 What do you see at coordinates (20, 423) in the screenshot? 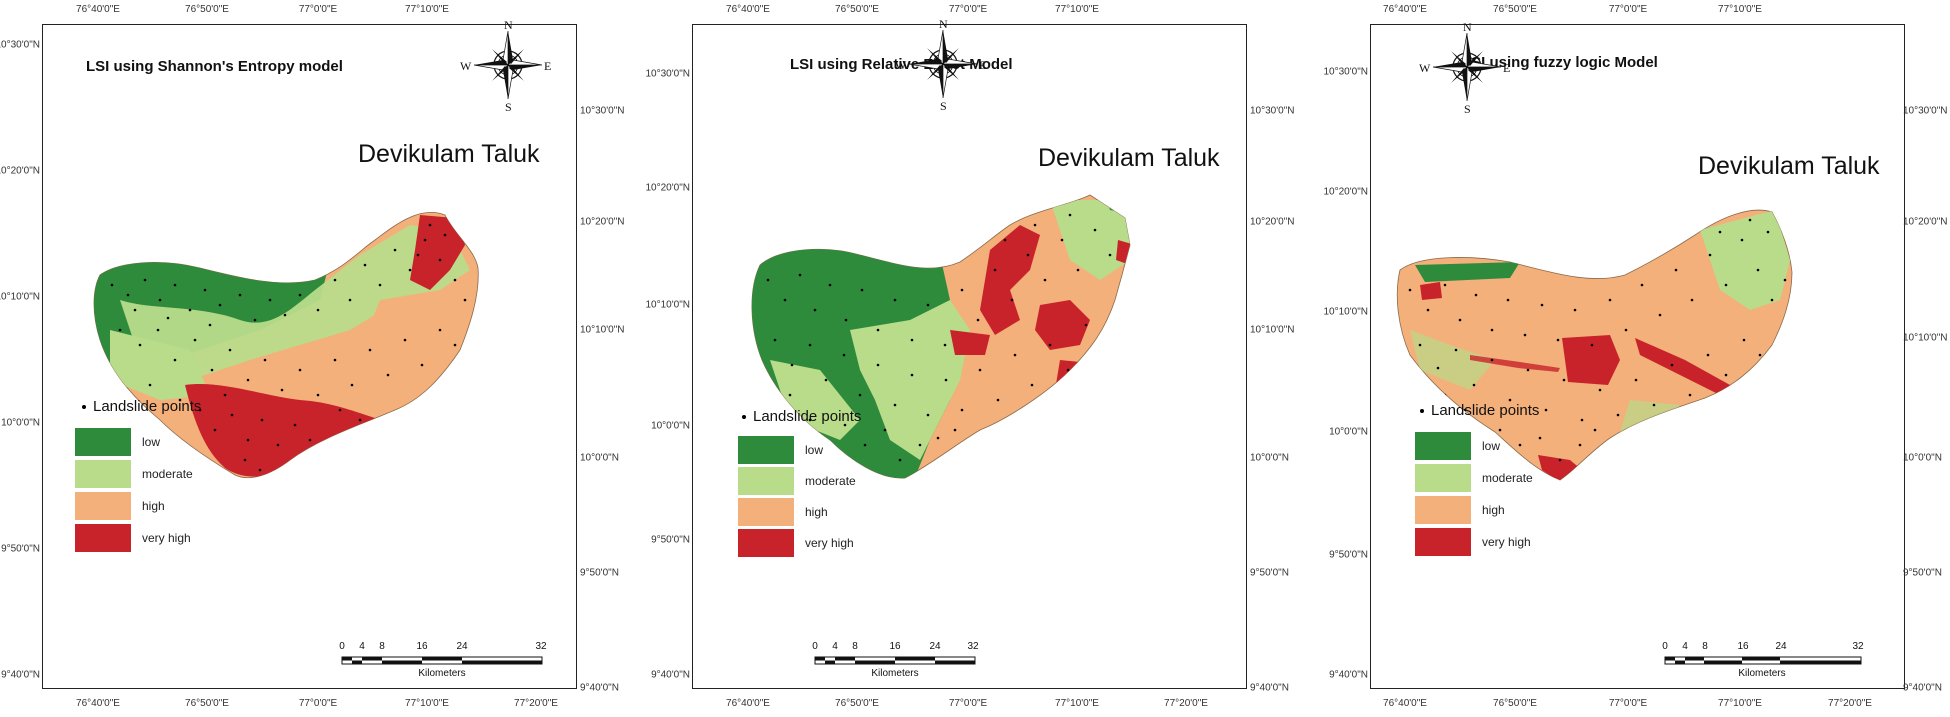
I see `graticule-left-label: 10°0'0"N` at bounding box center [20, 423].